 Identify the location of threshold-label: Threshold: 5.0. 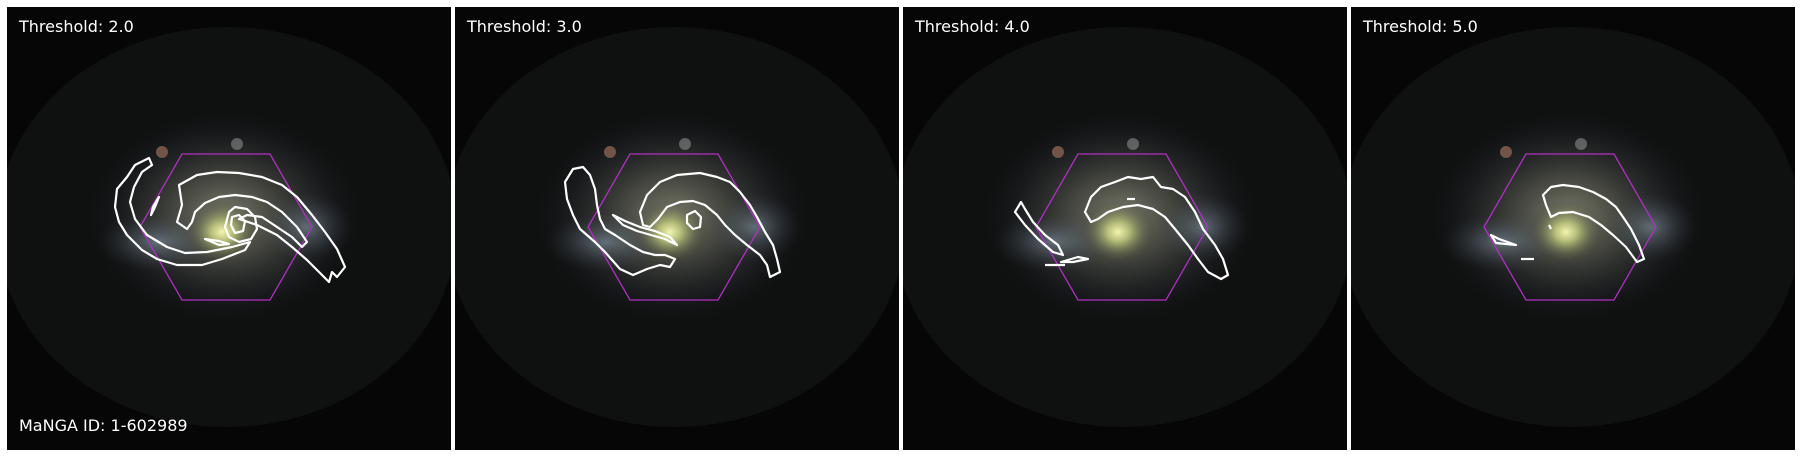
(1420, 26).